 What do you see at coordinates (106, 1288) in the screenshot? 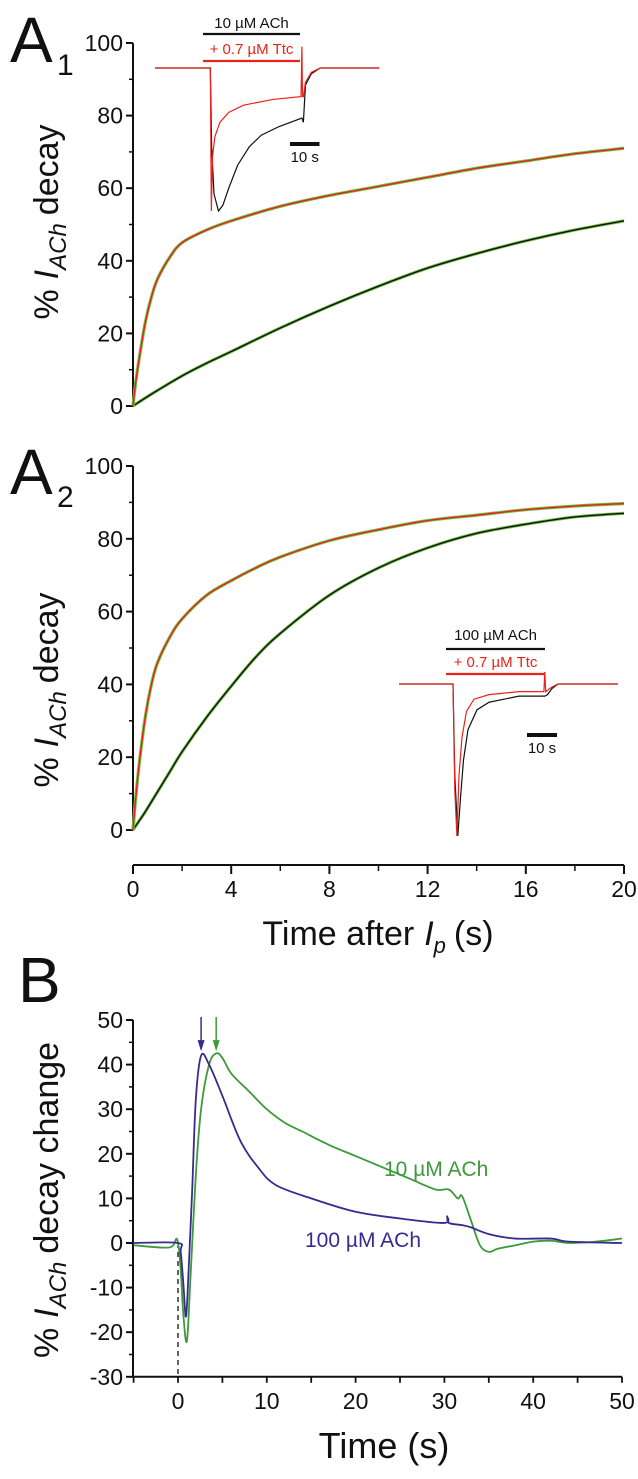
I see `y-tick-label: -10` at bounding box center [106, 1288].